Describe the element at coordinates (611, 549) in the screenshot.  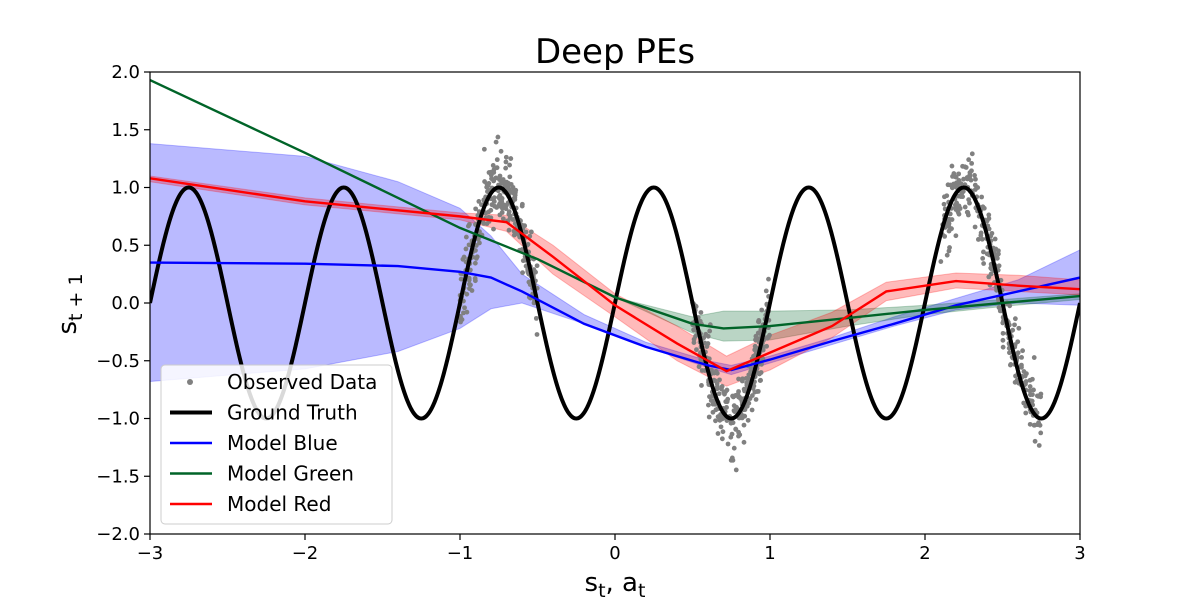
I see `x-axis-ticks: −3 −2 −1 0 1 2 3` at that location.